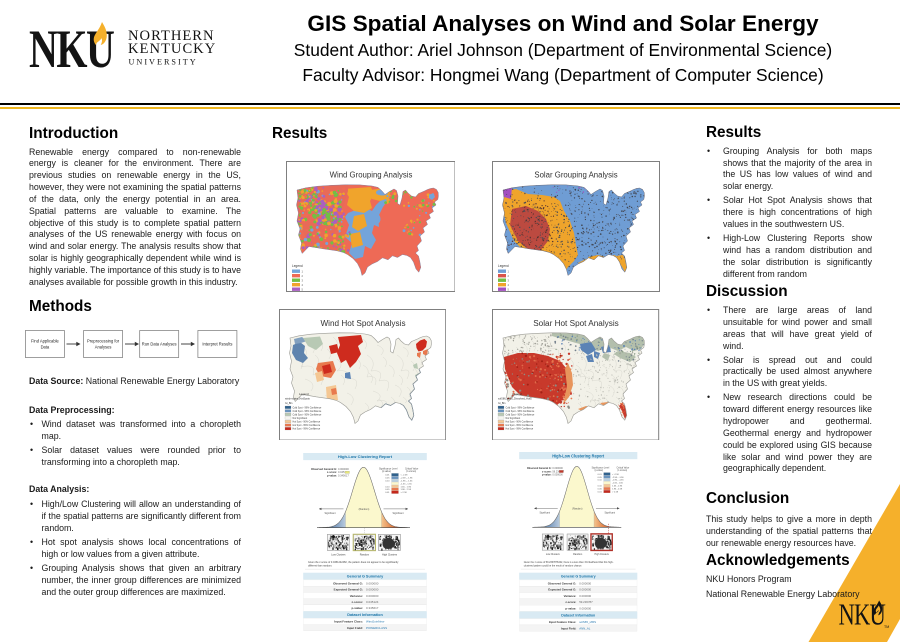 This screenshot has width=900, height=642. Describe the element at coordinates (376, 628) in the screenshot. I see `svg-text: POWERCLASS` at that location.